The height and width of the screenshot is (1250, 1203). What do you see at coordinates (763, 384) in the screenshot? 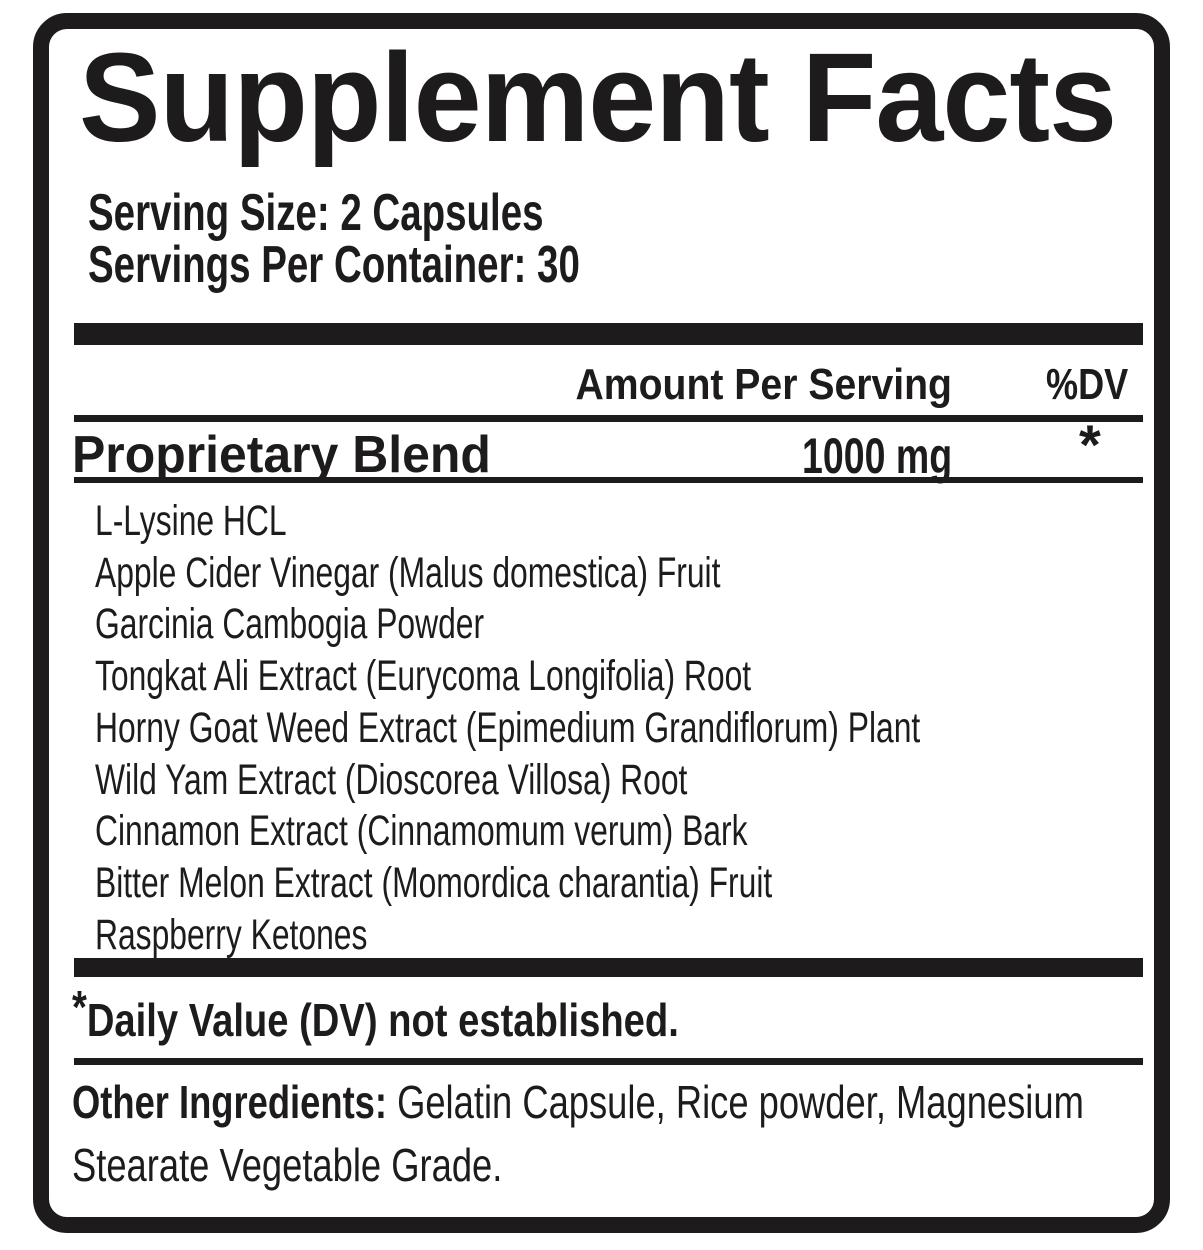
I see `column-header-amount-per-serving: Amount Per Serving` at bounding box center [763, 384].